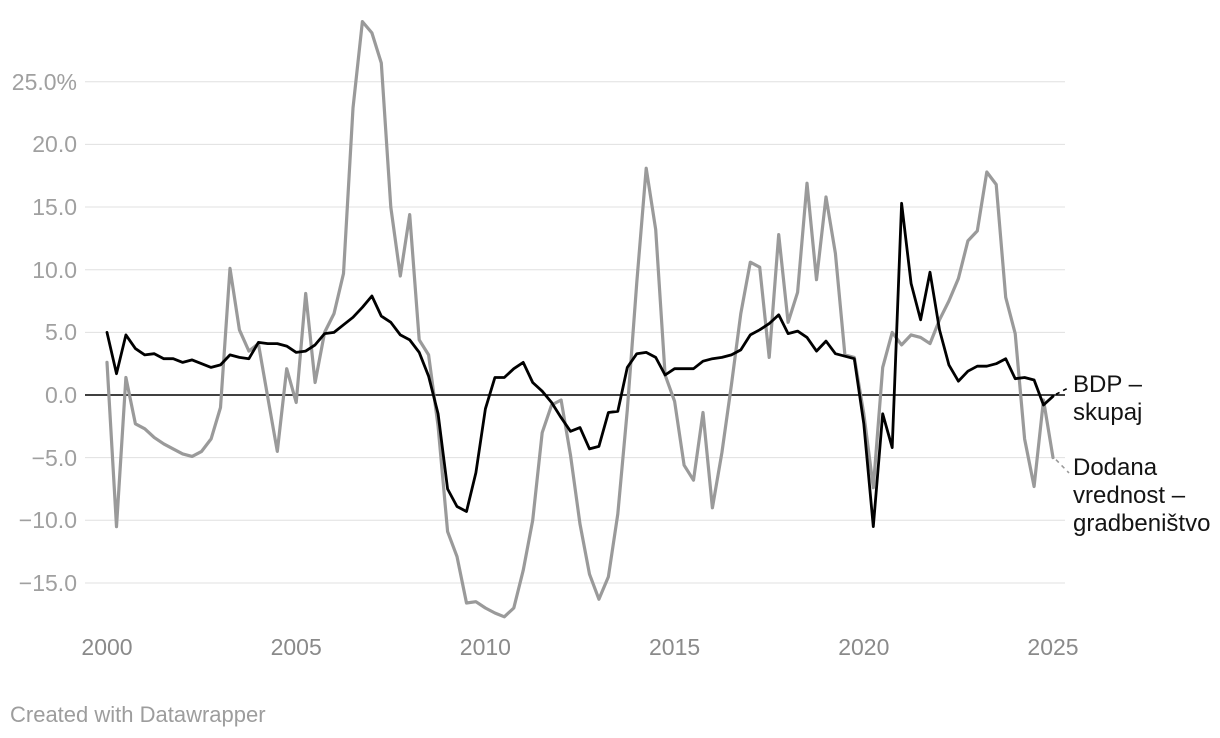 Image resolution: width=1220 pixels, height=738 pixels. Describe the element at coordinates (54, 457) in the screenshot. I see `y-axis-tick-label: −5.0` at that location.